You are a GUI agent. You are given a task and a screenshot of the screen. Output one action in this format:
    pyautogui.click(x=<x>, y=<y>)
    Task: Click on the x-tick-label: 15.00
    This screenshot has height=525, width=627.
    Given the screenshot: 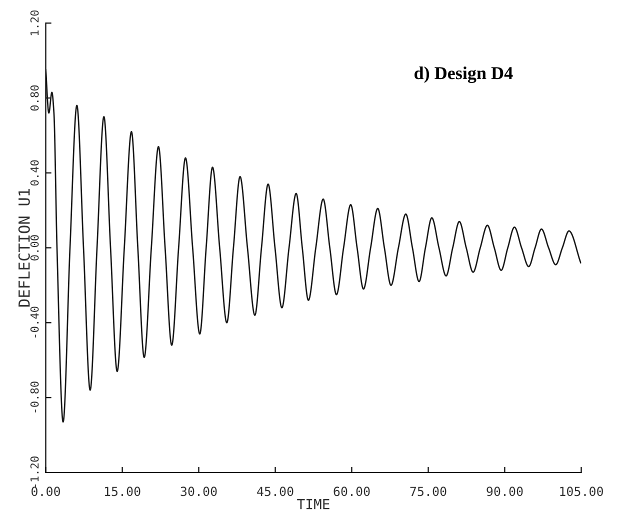 What is the action you would take?
    pyautogui.click(x=122, y=491)
    